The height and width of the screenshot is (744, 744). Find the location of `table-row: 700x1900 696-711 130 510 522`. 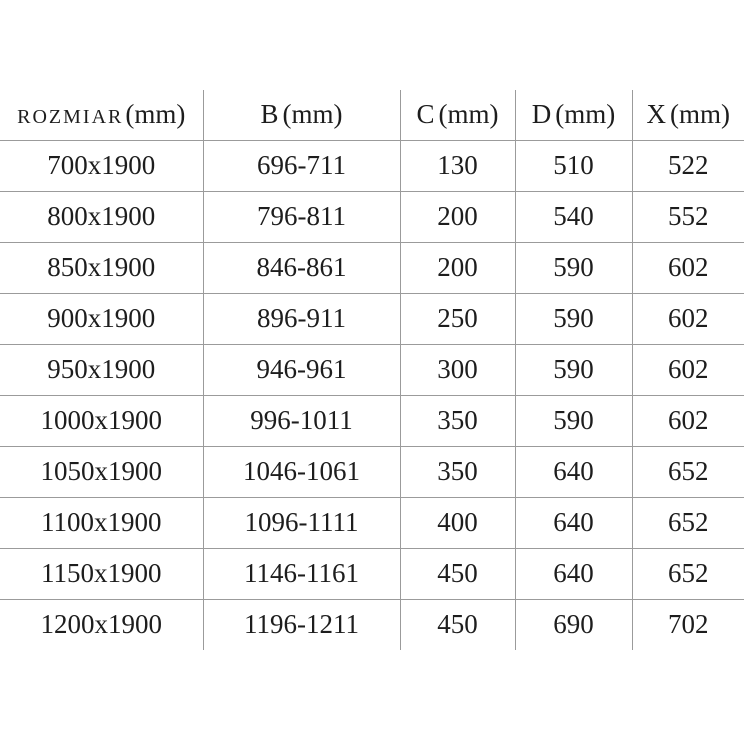

table-row: 700x1900 696-711 130 510 522 is located at coordinates (372, 166).